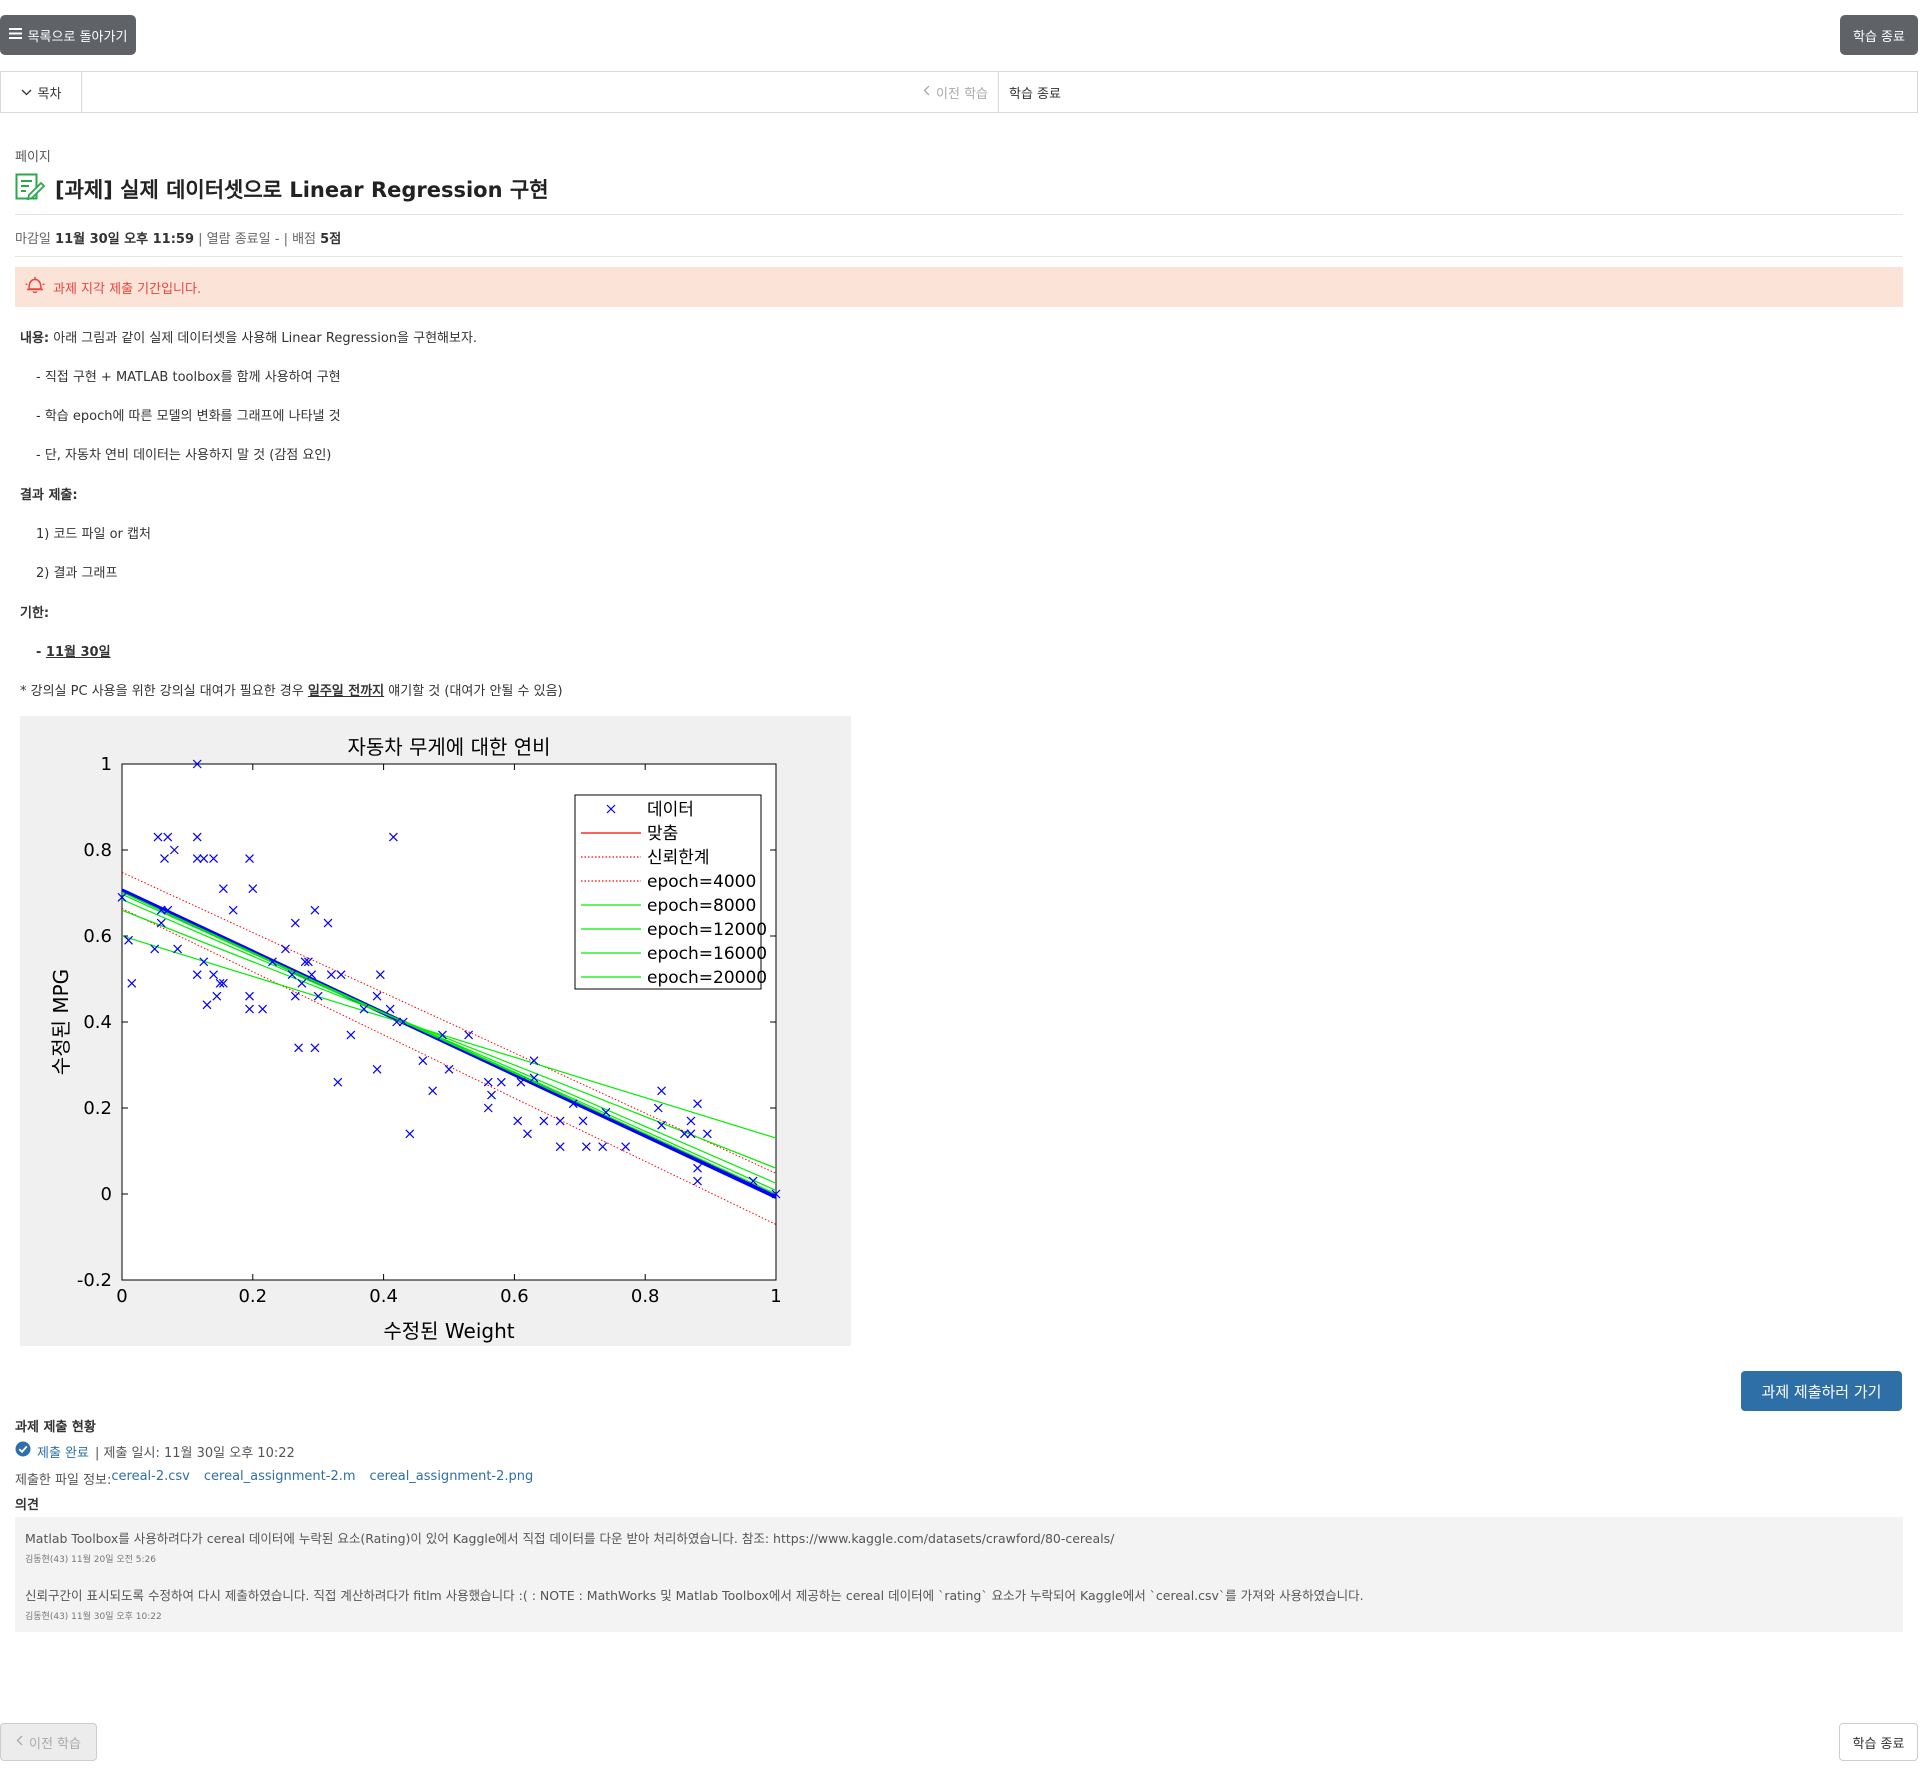 Image resolution: width=1920 pixels, height=1780 pixels. Describe the element at coordinates (959, 214) in the screenshot. I see `divider` at that location.